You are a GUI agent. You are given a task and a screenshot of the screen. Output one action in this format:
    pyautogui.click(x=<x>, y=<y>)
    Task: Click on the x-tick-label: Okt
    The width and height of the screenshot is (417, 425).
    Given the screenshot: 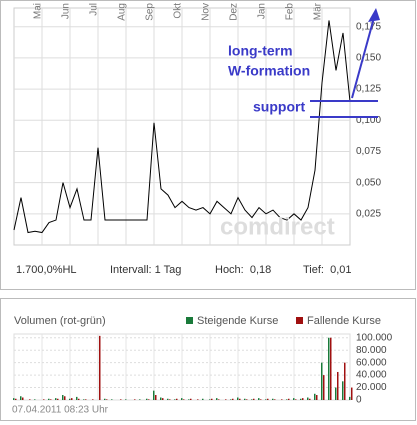 What is the action you would take?
    pyautogui.click(x=178, y=11)
    